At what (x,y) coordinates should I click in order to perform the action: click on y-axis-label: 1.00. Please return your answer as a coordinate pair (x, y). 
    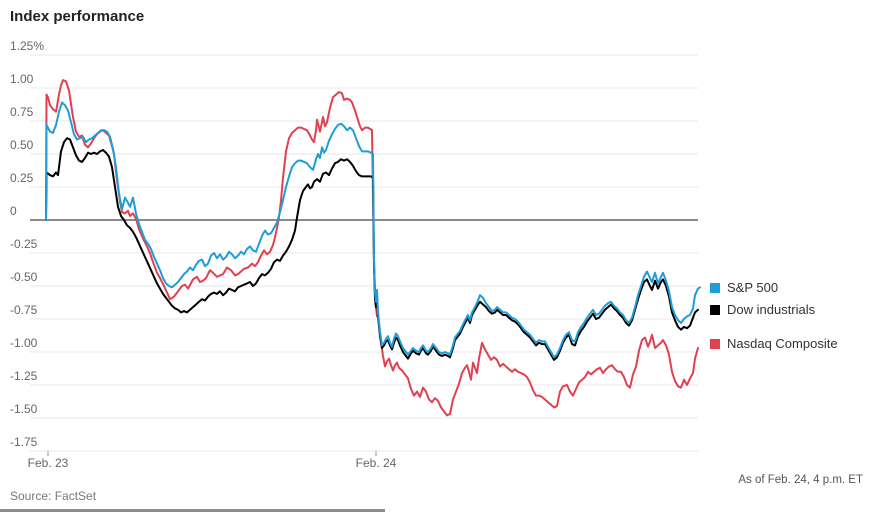
    Looking at the image, I should click on (22, 79).